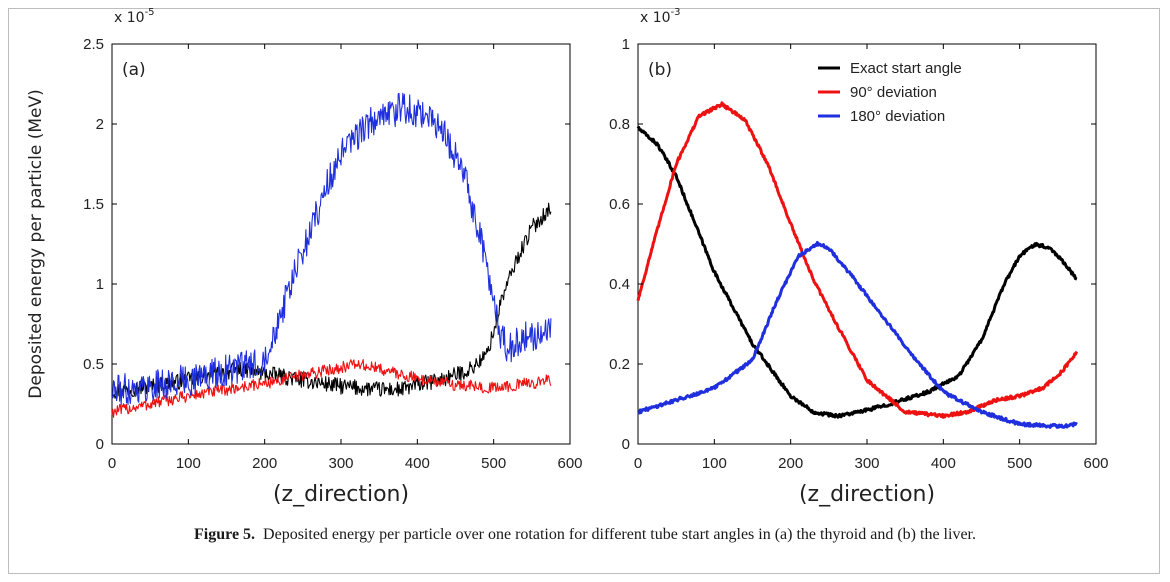  I want to click on panel-b-x-tick-label: 300, so click(866, 463).